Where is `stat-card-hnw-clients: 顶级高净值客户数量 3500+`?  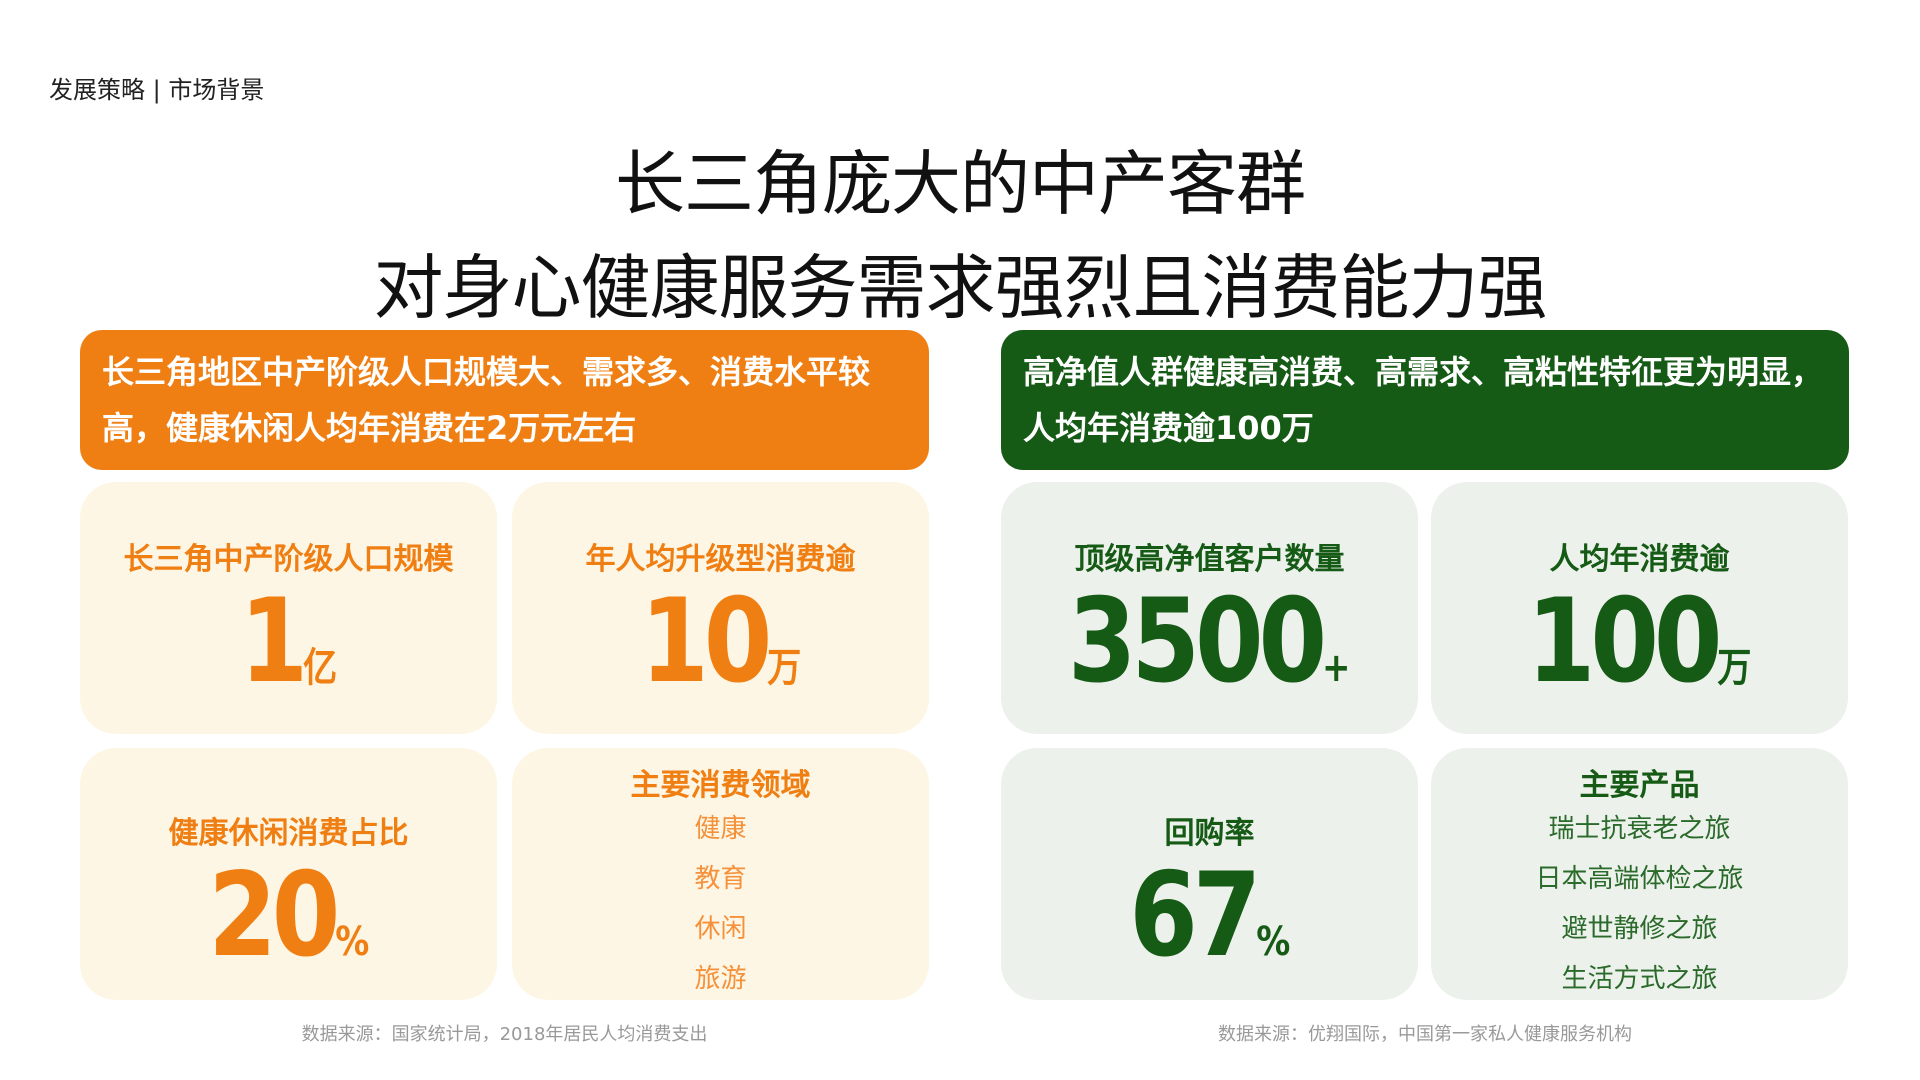
stat-card-hnw-clients: 顶级高净值客户数量 3500+ is located at coordinates (1209, 608).